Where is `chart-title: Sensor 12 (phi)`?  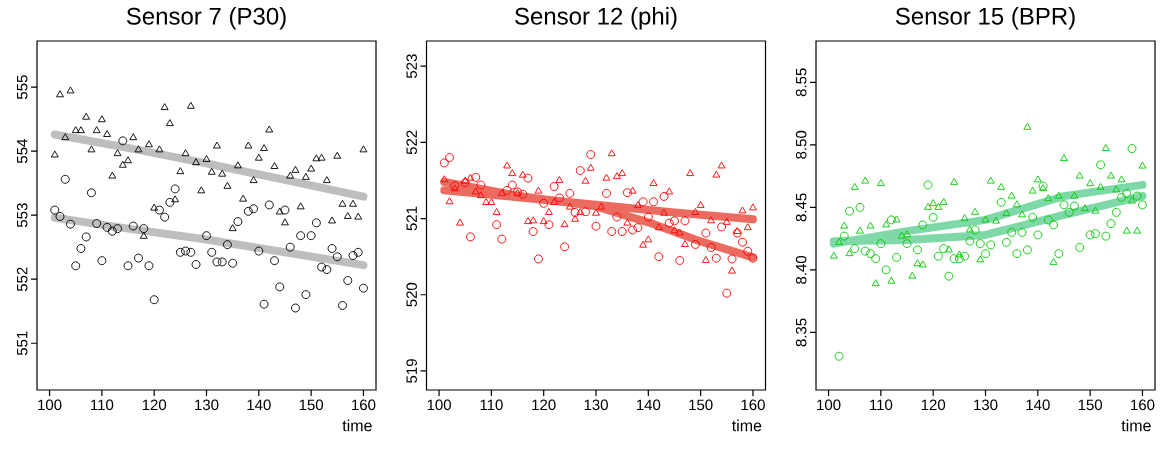 chart-title: Sensor 12 (phi) is located at coordinates (596, 18).